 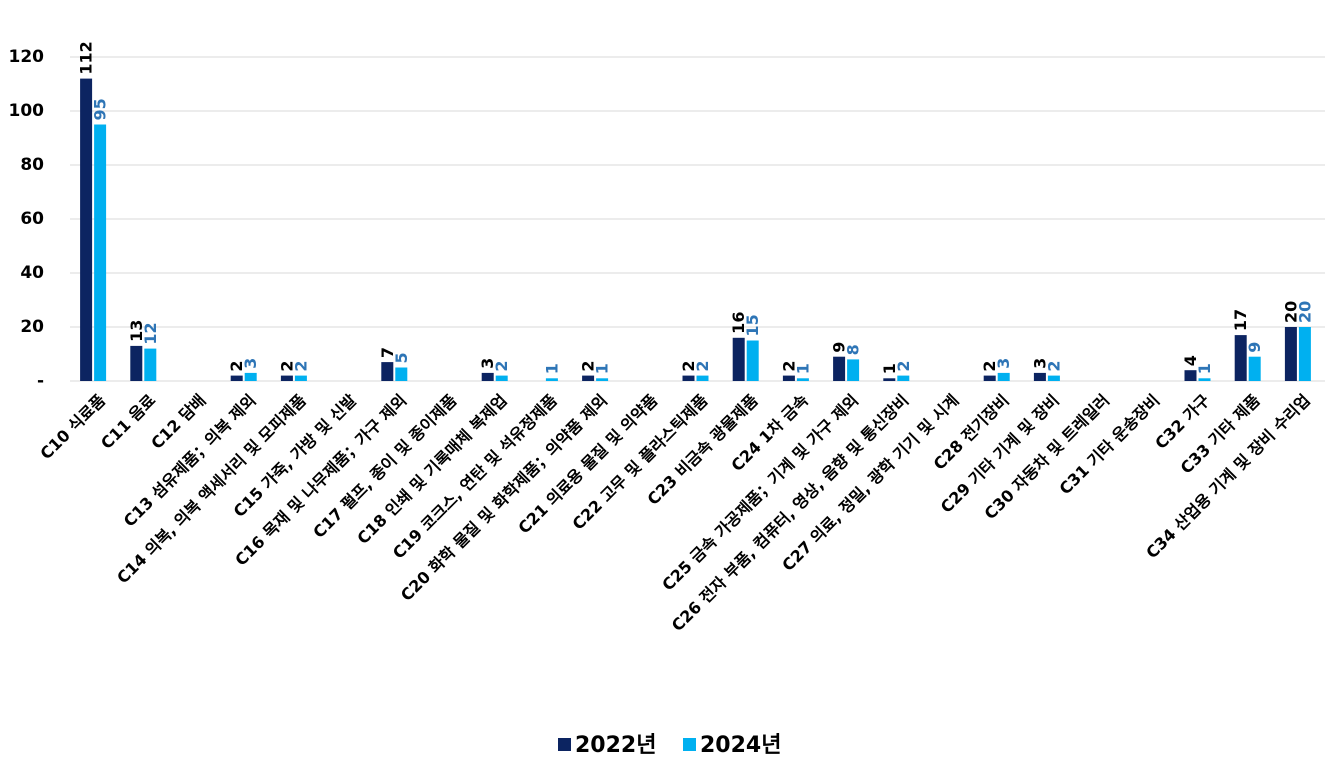 What do you see at coordinates (32, 327) in the screenshot?
I see `y-tick-label: 20` at bounding box center [32, 327].